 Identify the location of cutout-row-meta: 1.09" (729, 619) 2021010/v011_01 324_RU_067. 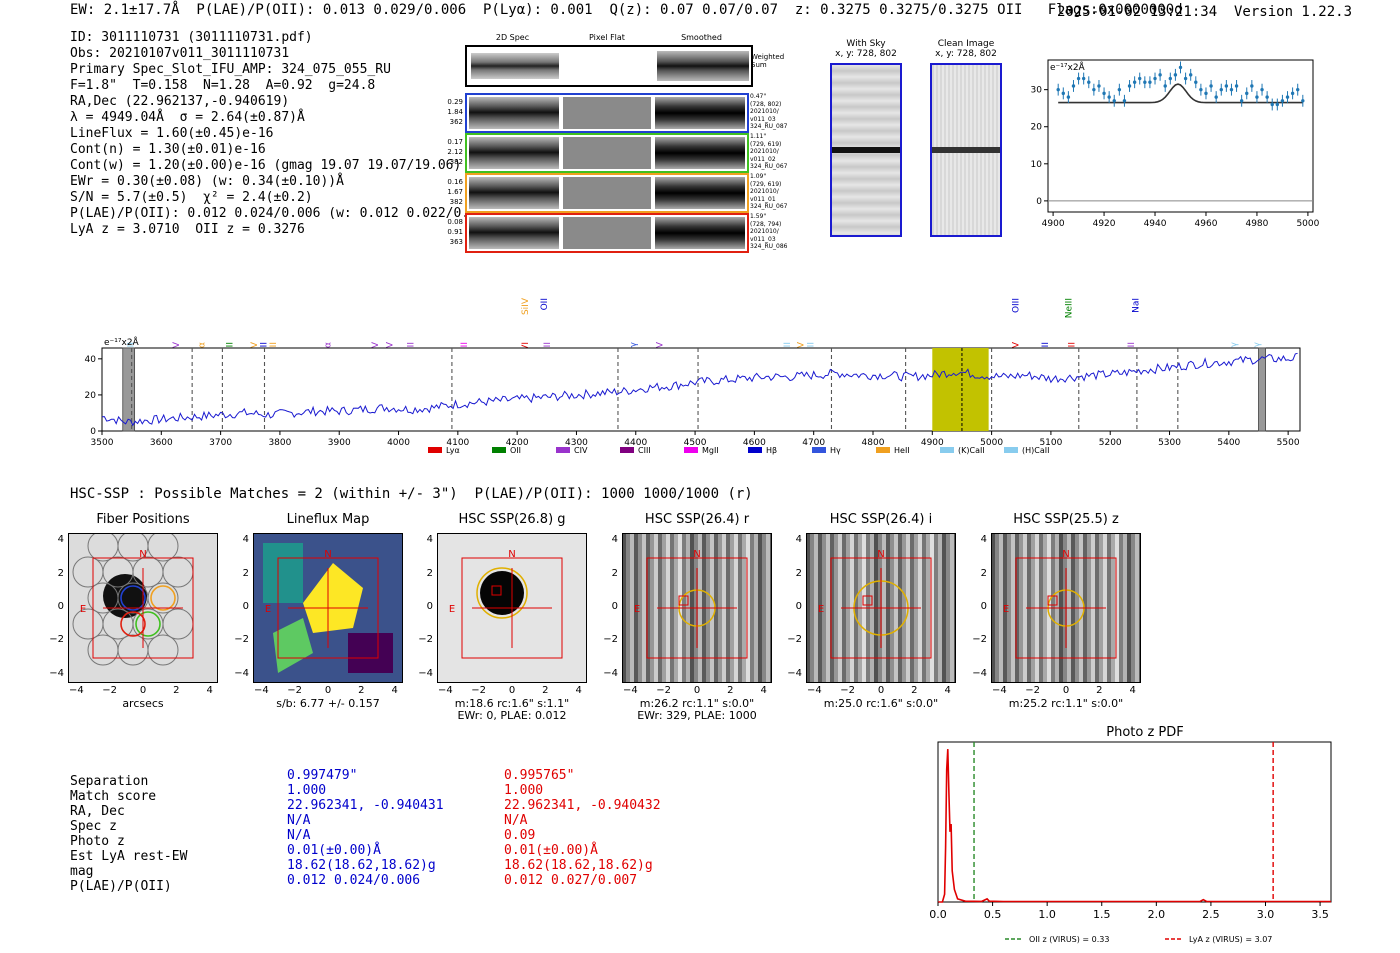
(772, 192).